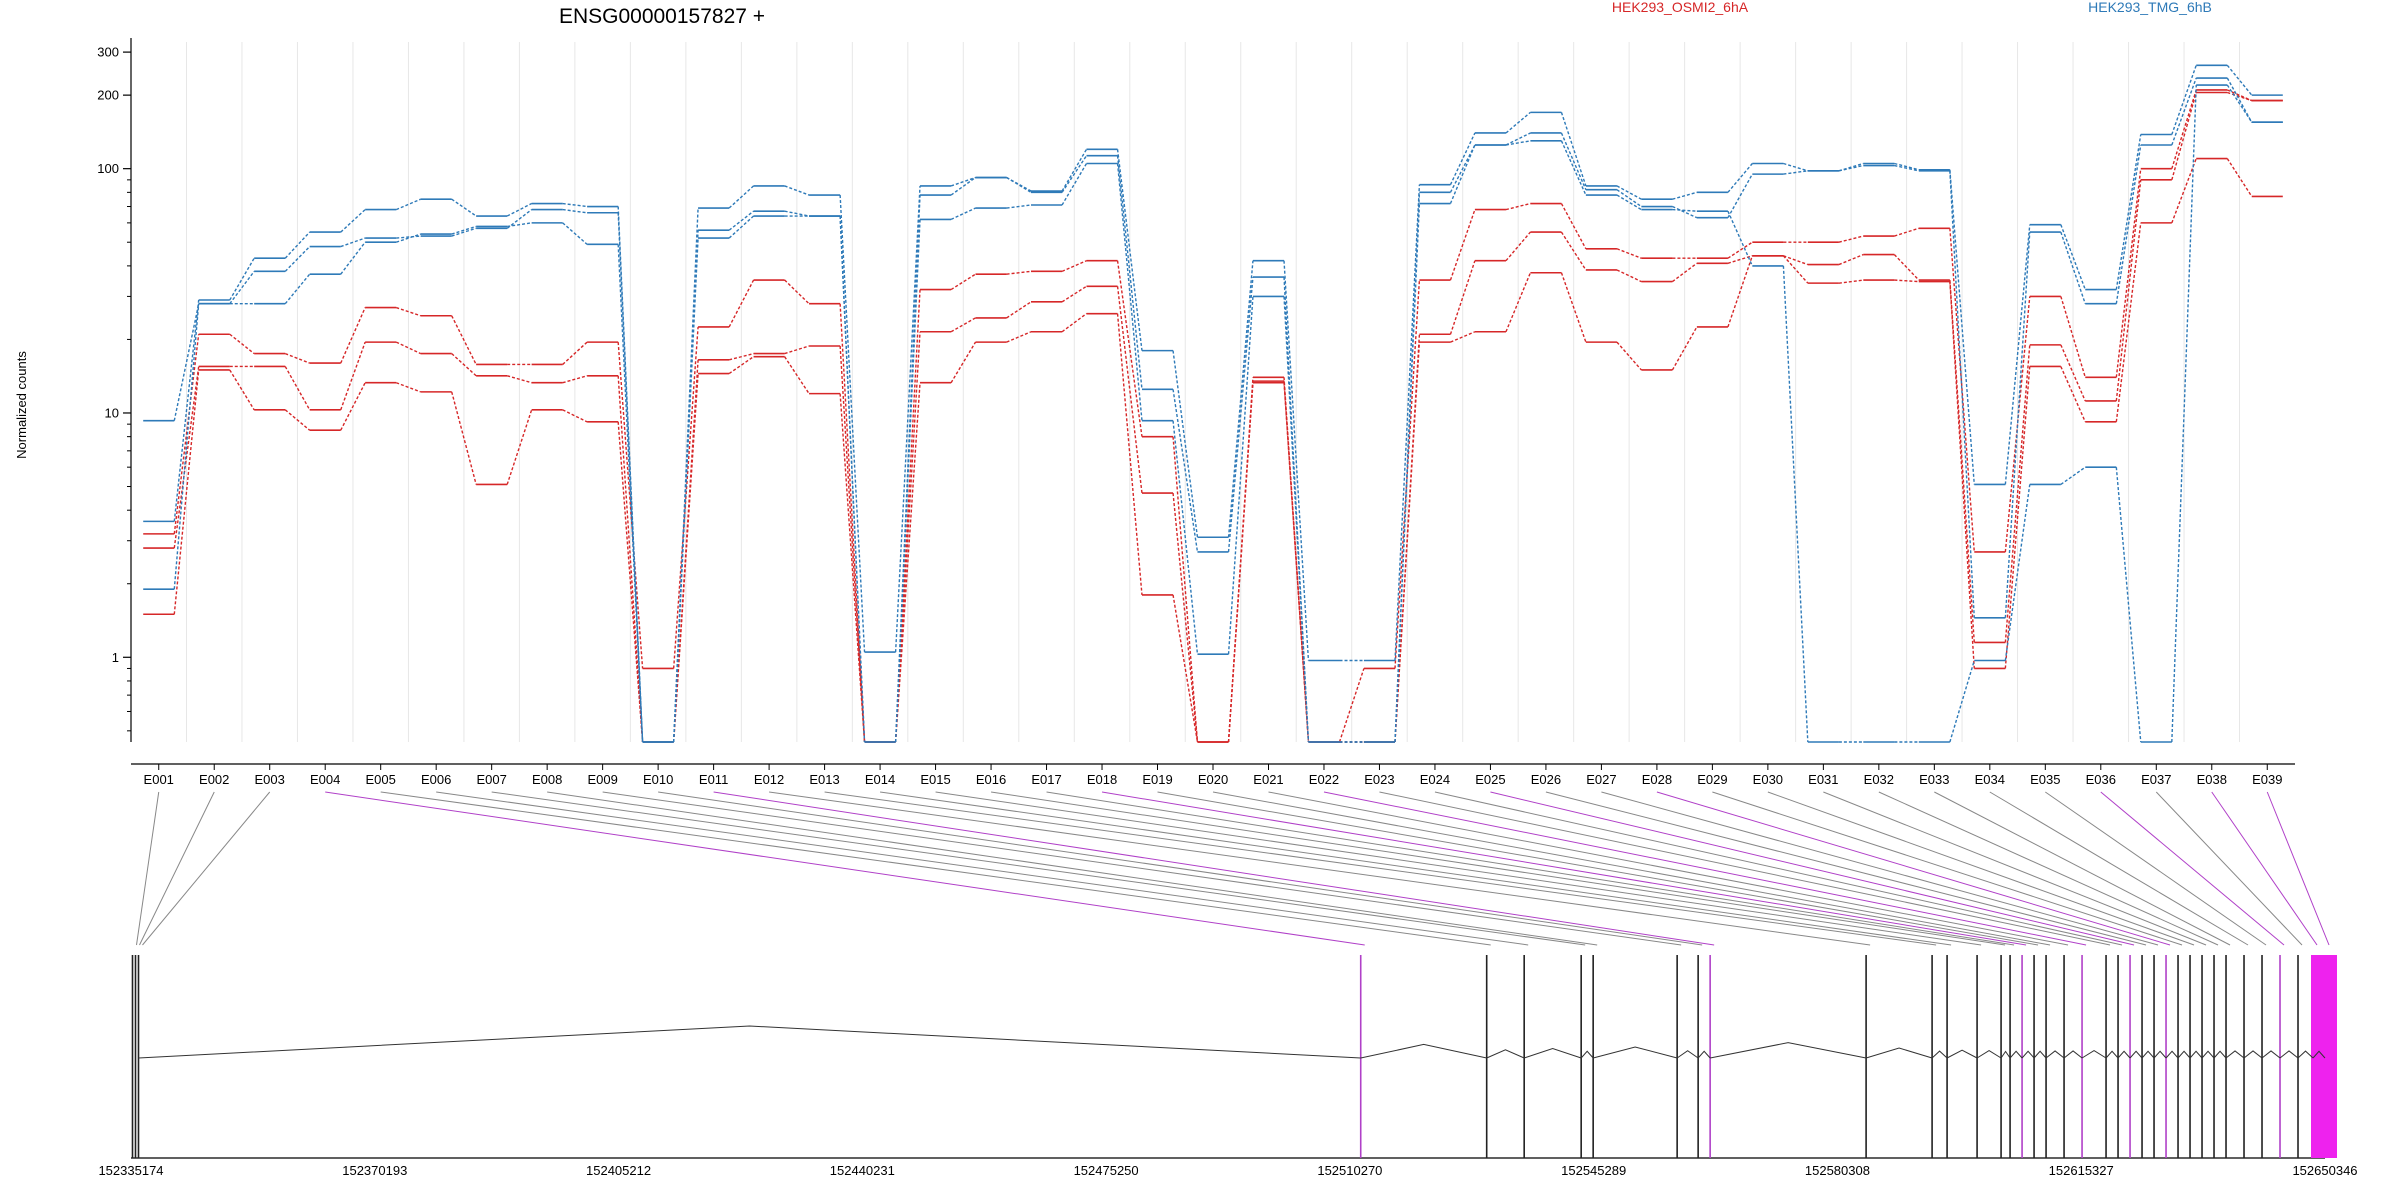  I want to click on exon-connector-e039, so click(2298, 868).